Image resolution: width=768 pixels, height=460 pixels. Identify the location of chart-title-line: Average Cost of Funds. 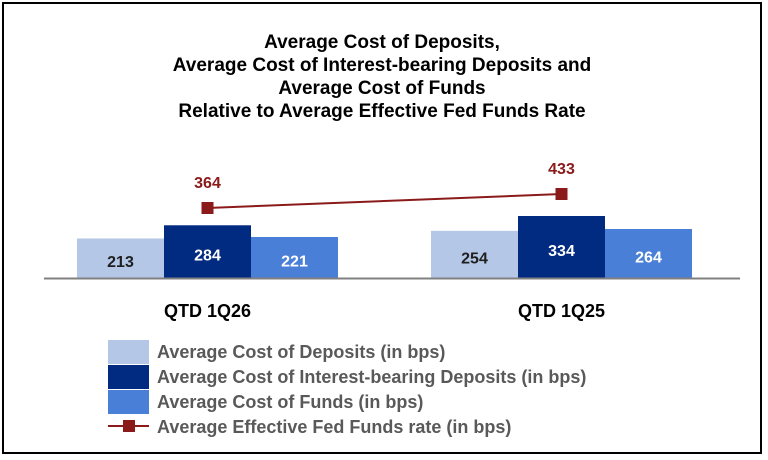
(381, 88).